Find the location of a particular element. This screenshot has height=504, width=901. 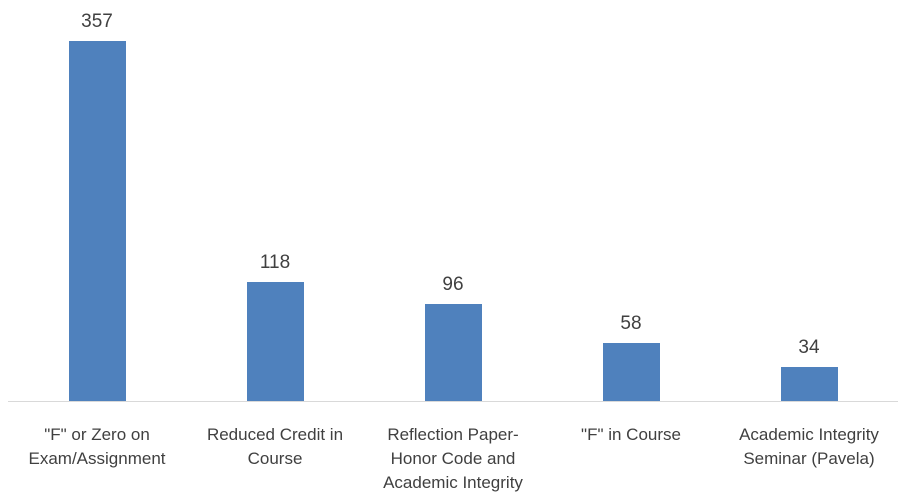

value-label: 357 is located at coordinates (97, 21).